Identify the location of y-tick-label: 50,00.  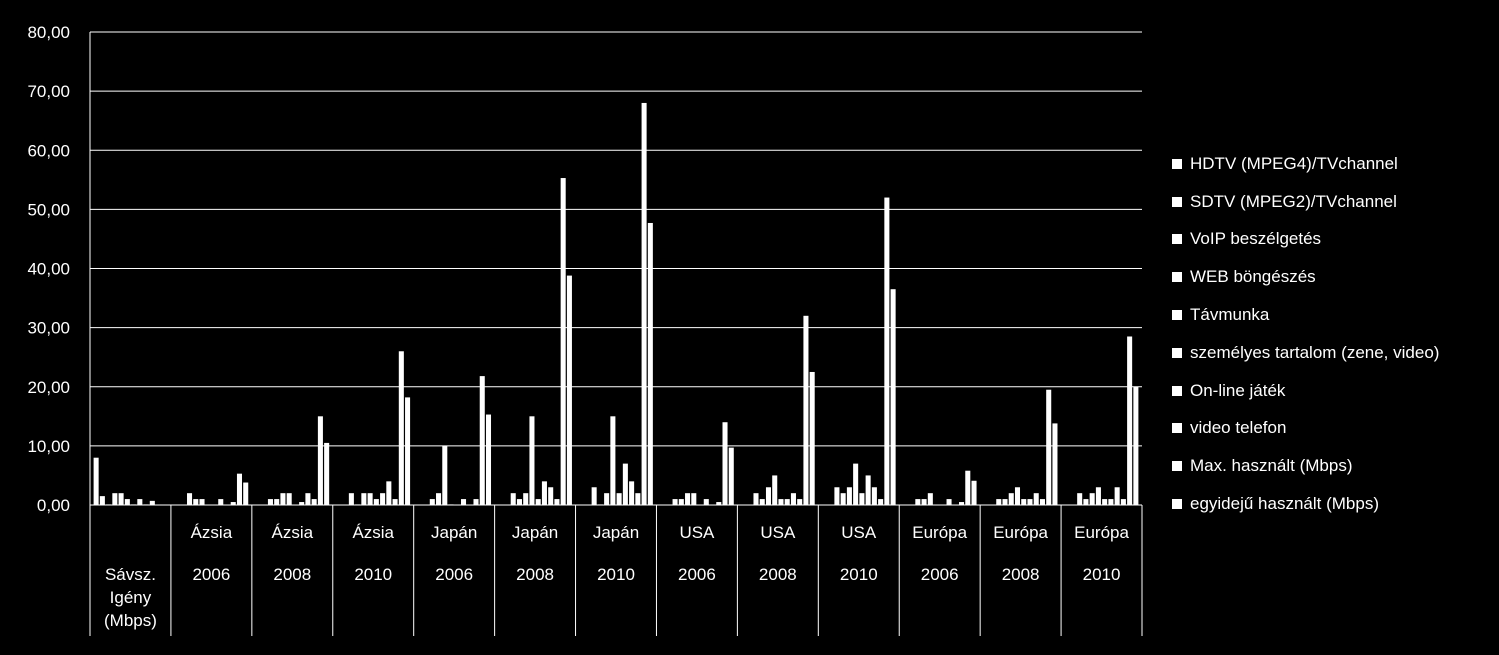
(48, 209).